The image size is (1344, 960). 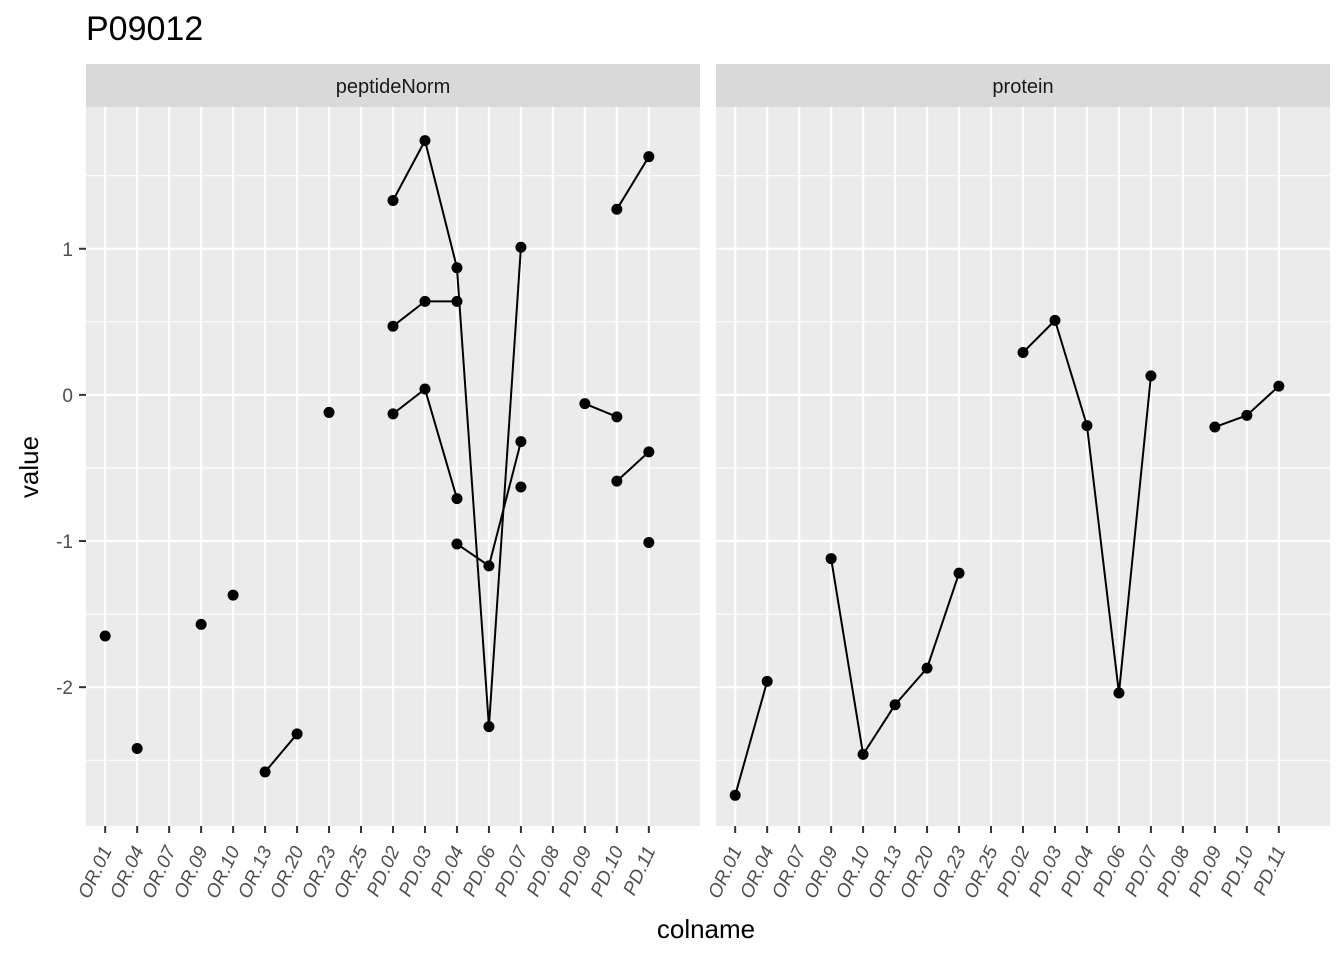 What do you see at coordinates (64, 542) in the screenshot?
I see `y-tick-label: -1` at bounding box center [64, 542].